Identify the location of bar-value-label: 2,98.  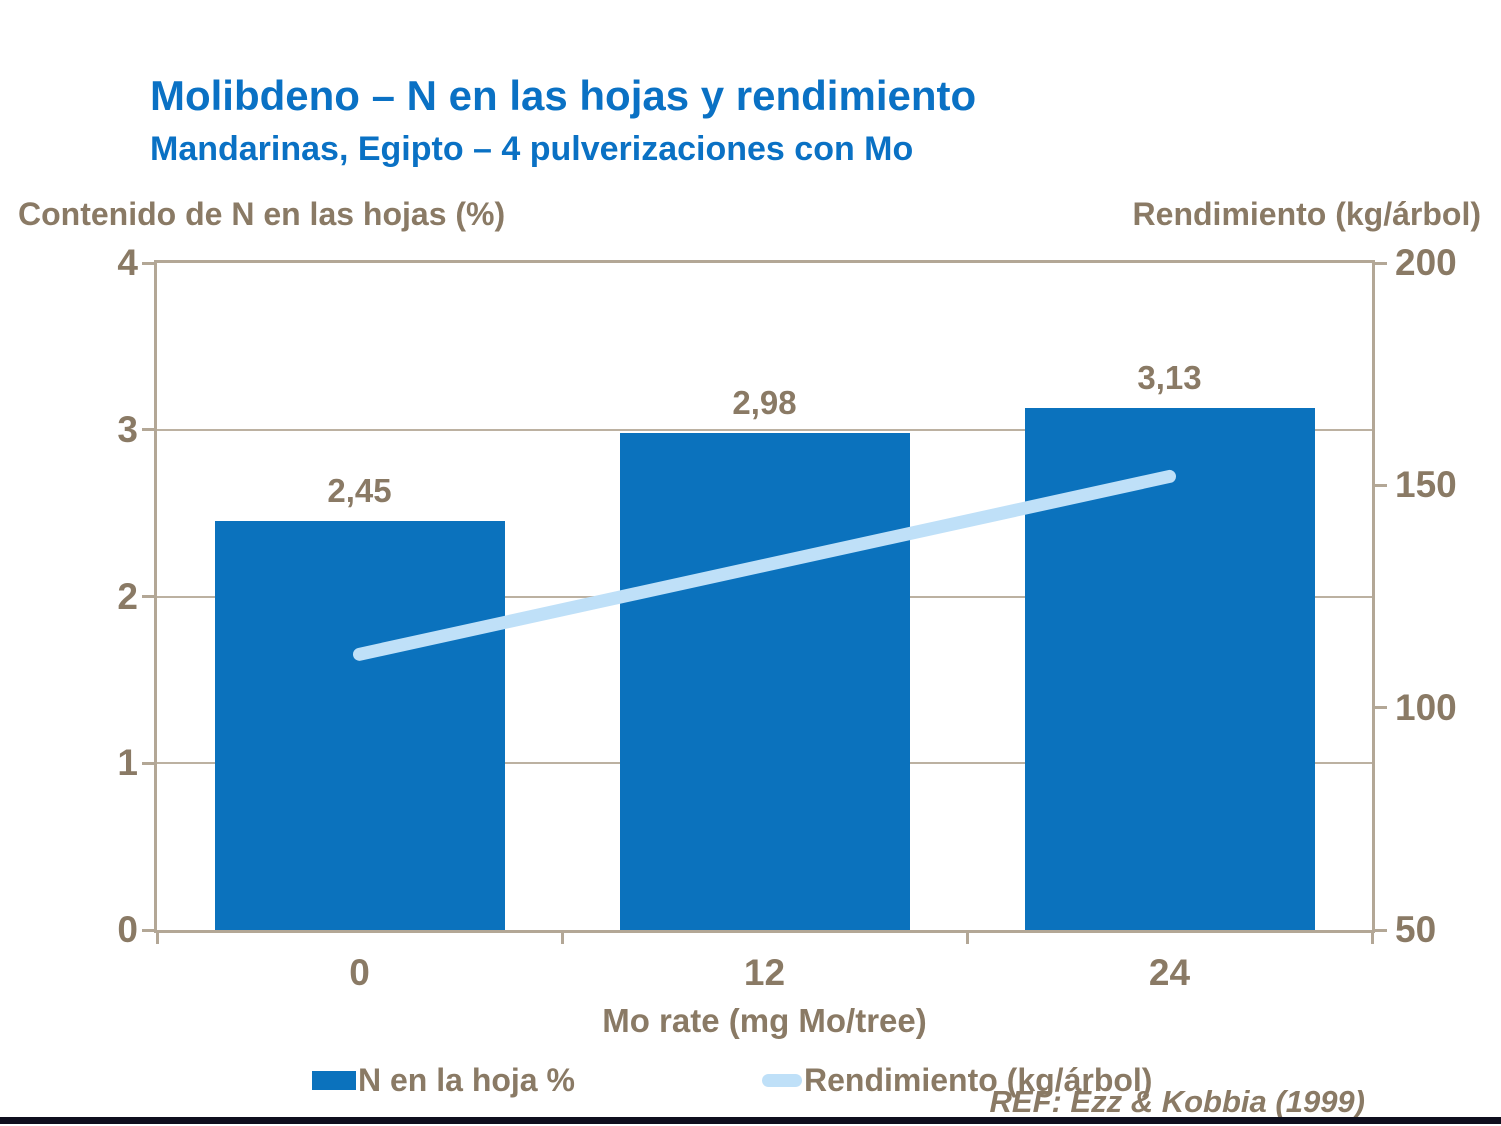
(764, 403).